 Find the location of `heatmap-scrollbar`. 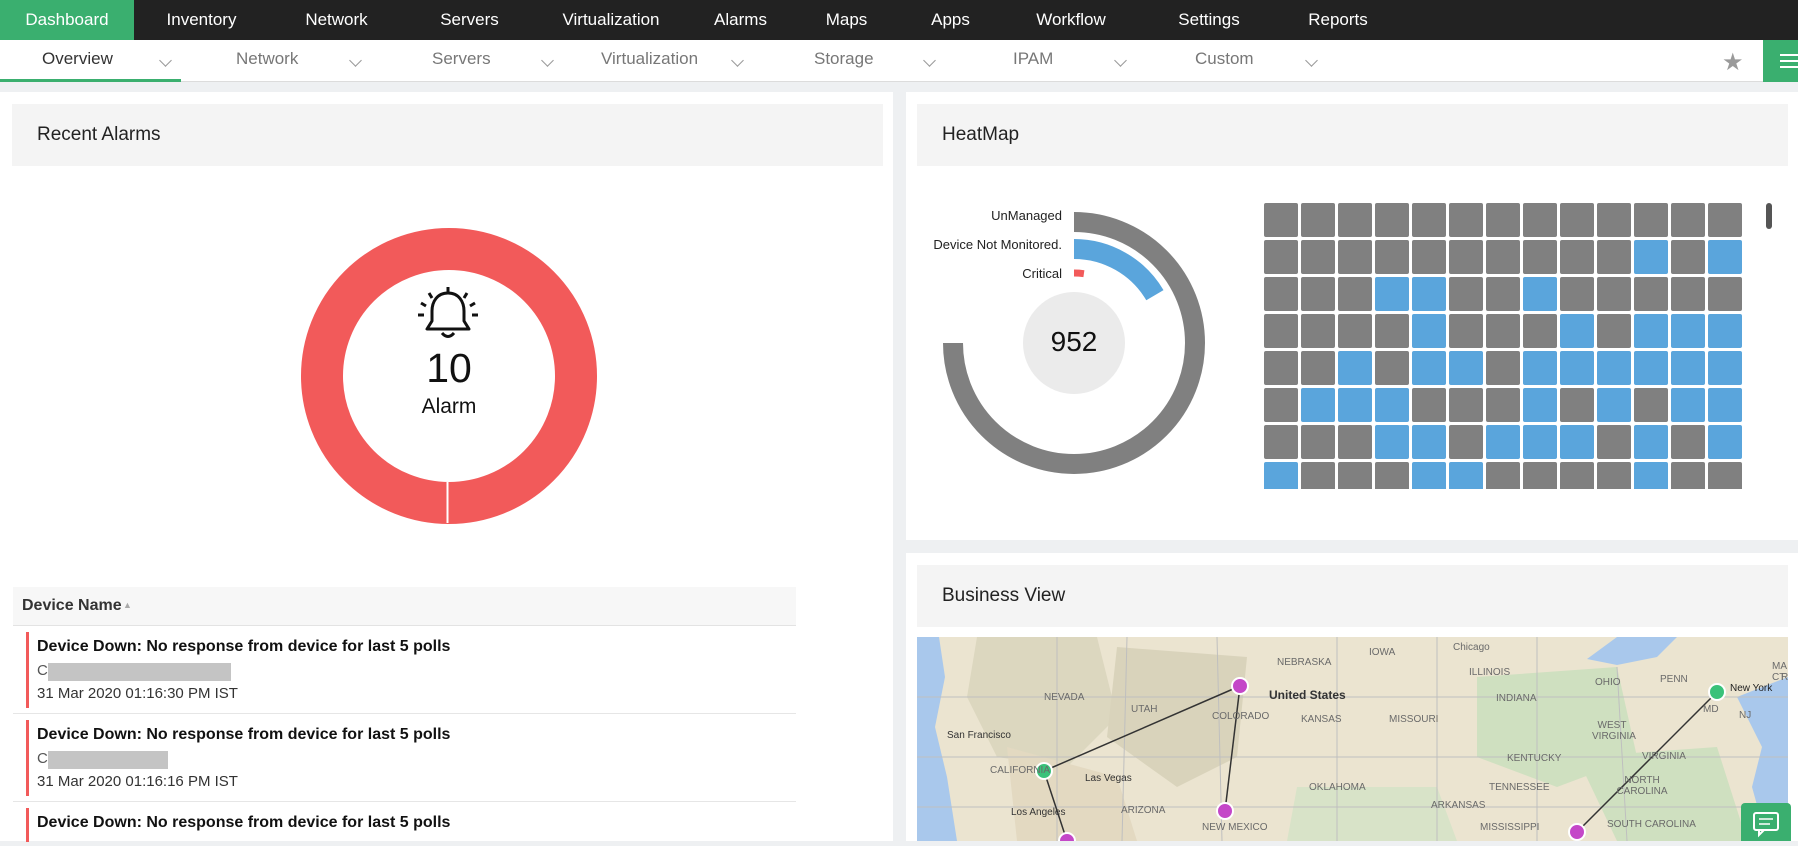

heatmap-scrollbar is located at coordinates (1769, 216).